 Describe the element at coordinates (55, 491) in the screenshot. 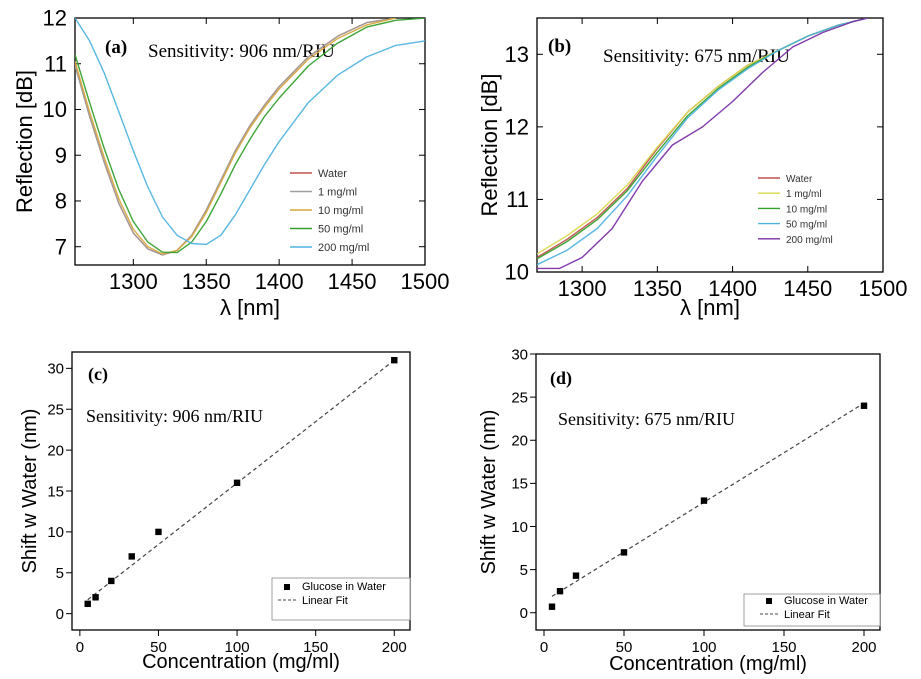

I see `y-tick-label: 15` at that location.